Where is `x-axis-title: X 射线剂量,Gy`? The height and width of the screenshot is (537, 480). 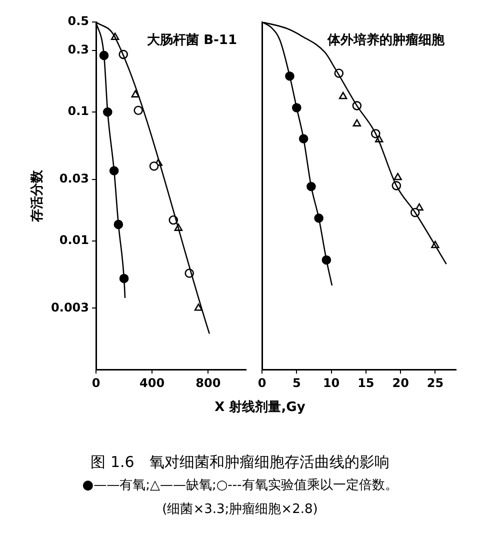 x-axis-title: X 射线剂量,Gy is located at coordinates (260, 407).